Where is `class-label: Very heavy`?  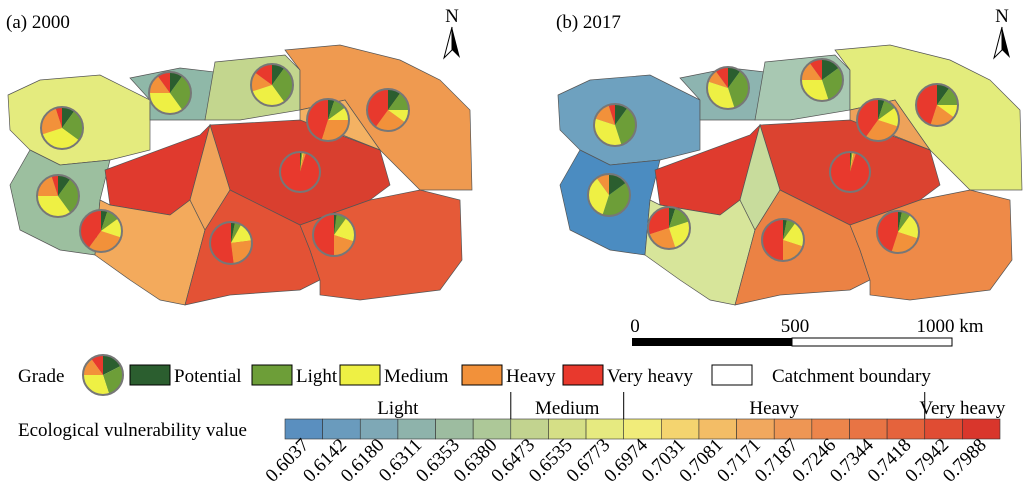
class-label: Very heavy is located at coordinates (962, 408).